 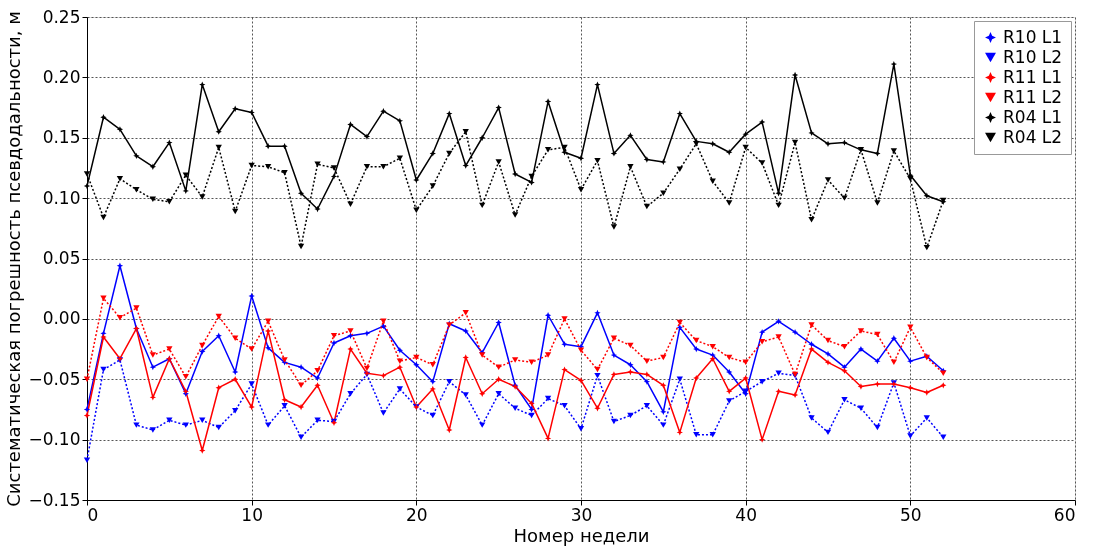 I want to click on y-tick-label: 0.15, so click(x=61, y=137).